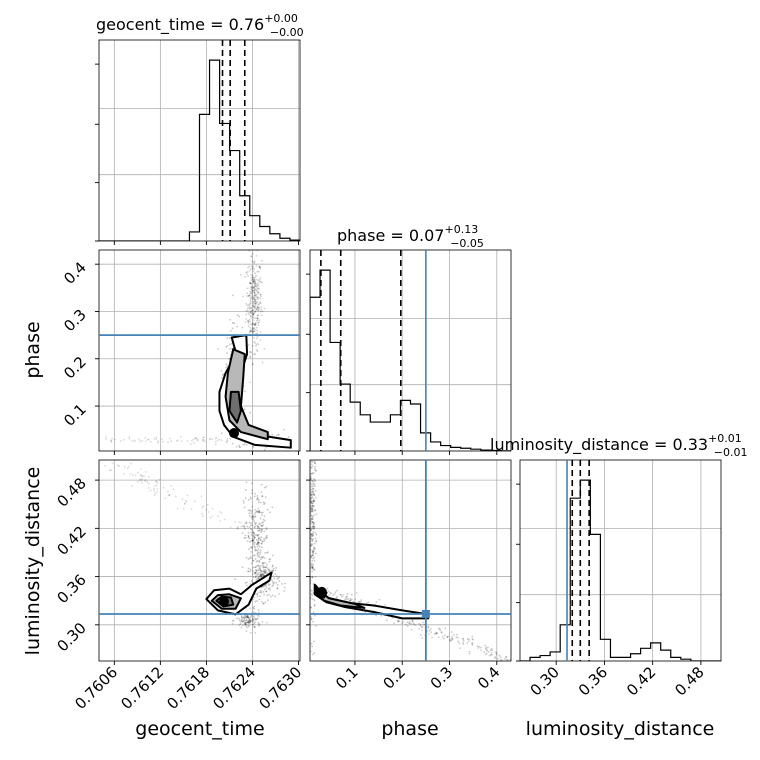 Image resolution: width=760 pixels, height=760 pixels. Describe the element at coordinates (489, 678) in the screenshot. I see `tick-label-x-phase: 0.4` at that location.